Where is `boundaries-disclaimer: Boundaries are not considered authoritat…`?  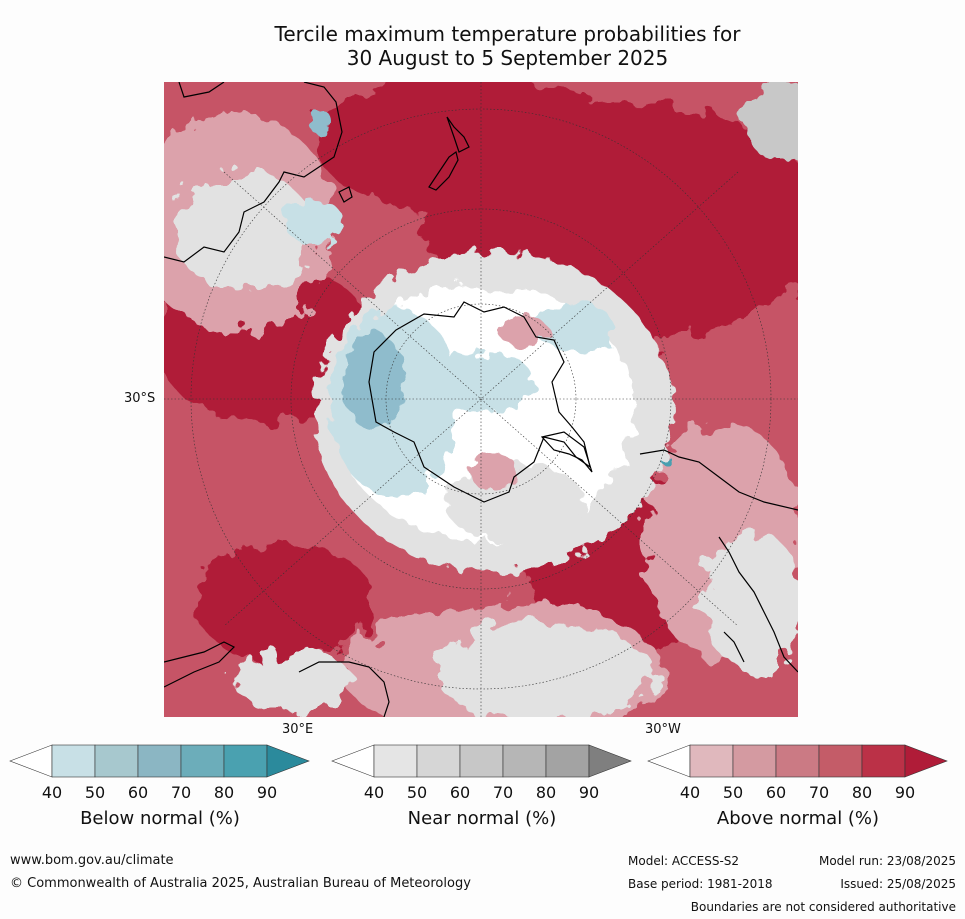 boundaries-disclaimer: Boundaries are not considered authoritat… is located at coordinates (823, 907).